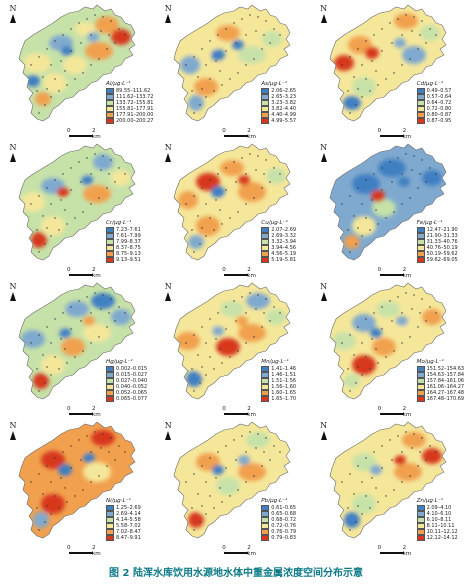 This screenshot has height=584, width=472. Describe the element at coordinates (420, 260) in the screenshot. I see `legend-swatch` at that location.